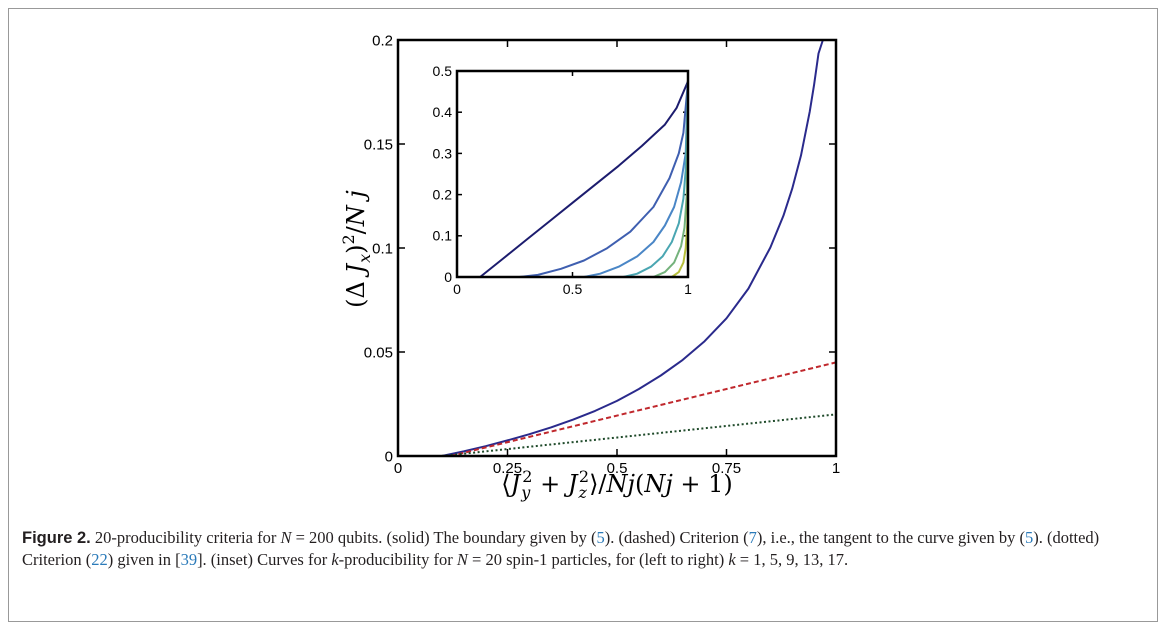  Describe the element at coordinates (676, 537) in the screenshot. I see `caption-text: ). (dashed) Criterion (` at that location.